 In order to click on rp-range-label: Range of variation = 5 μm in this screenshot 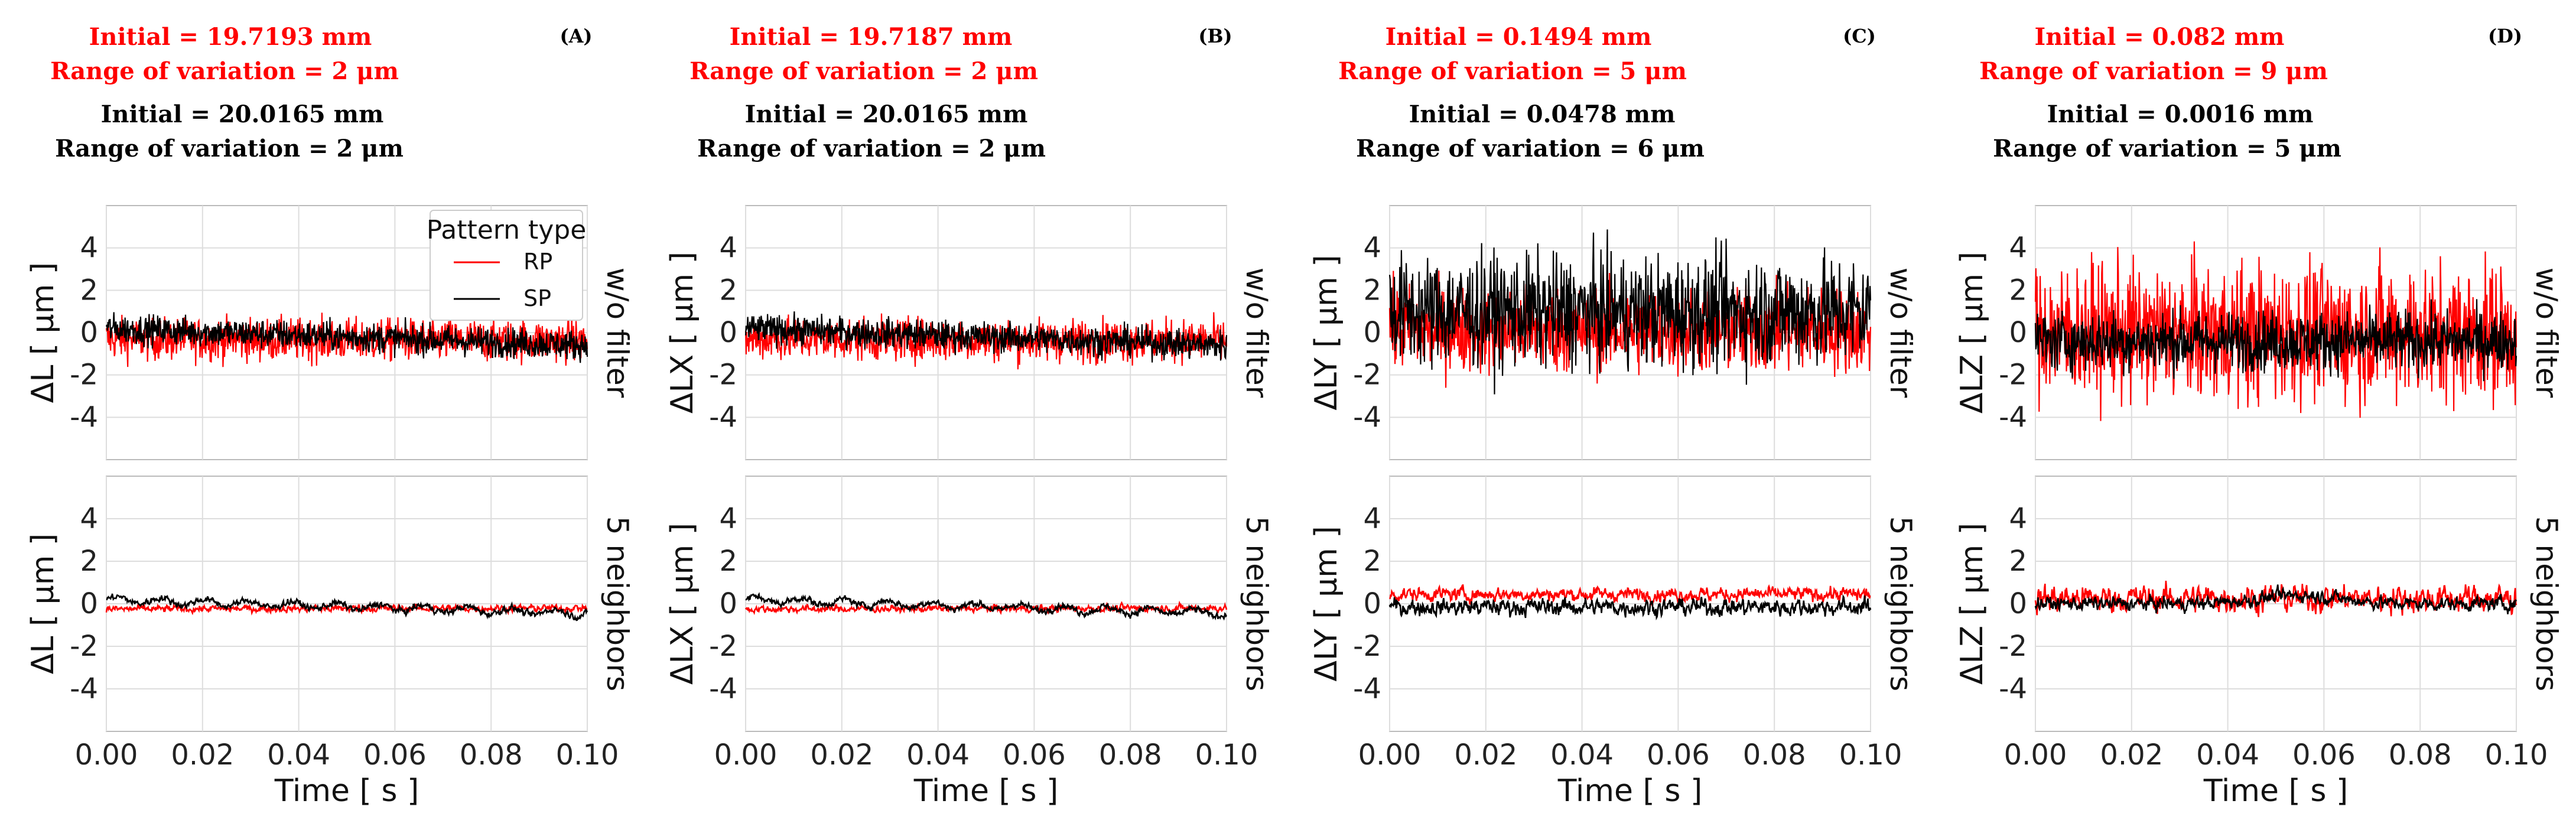, I will do `click(1512, 71)`.